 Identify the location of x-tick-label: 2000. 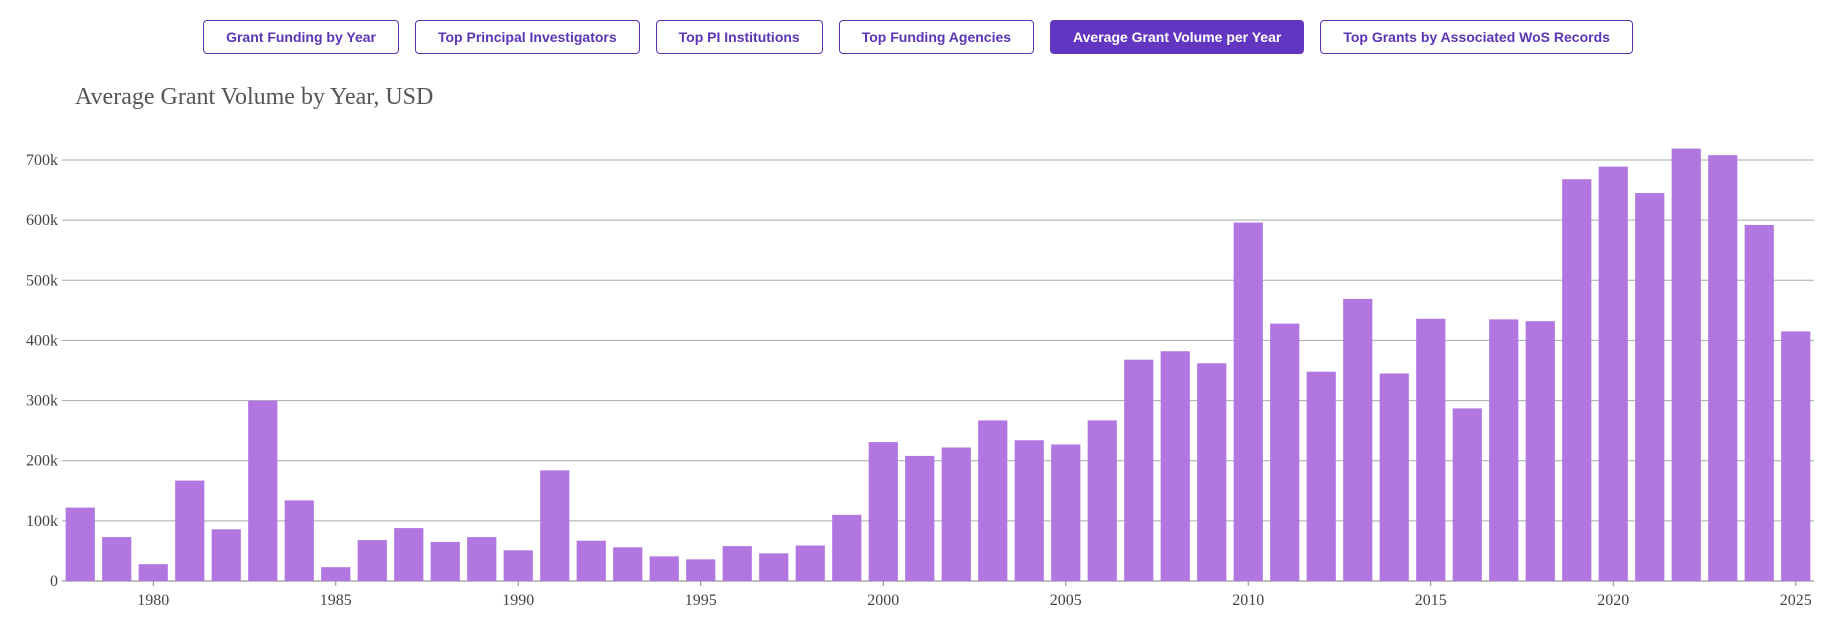
(883, 600).